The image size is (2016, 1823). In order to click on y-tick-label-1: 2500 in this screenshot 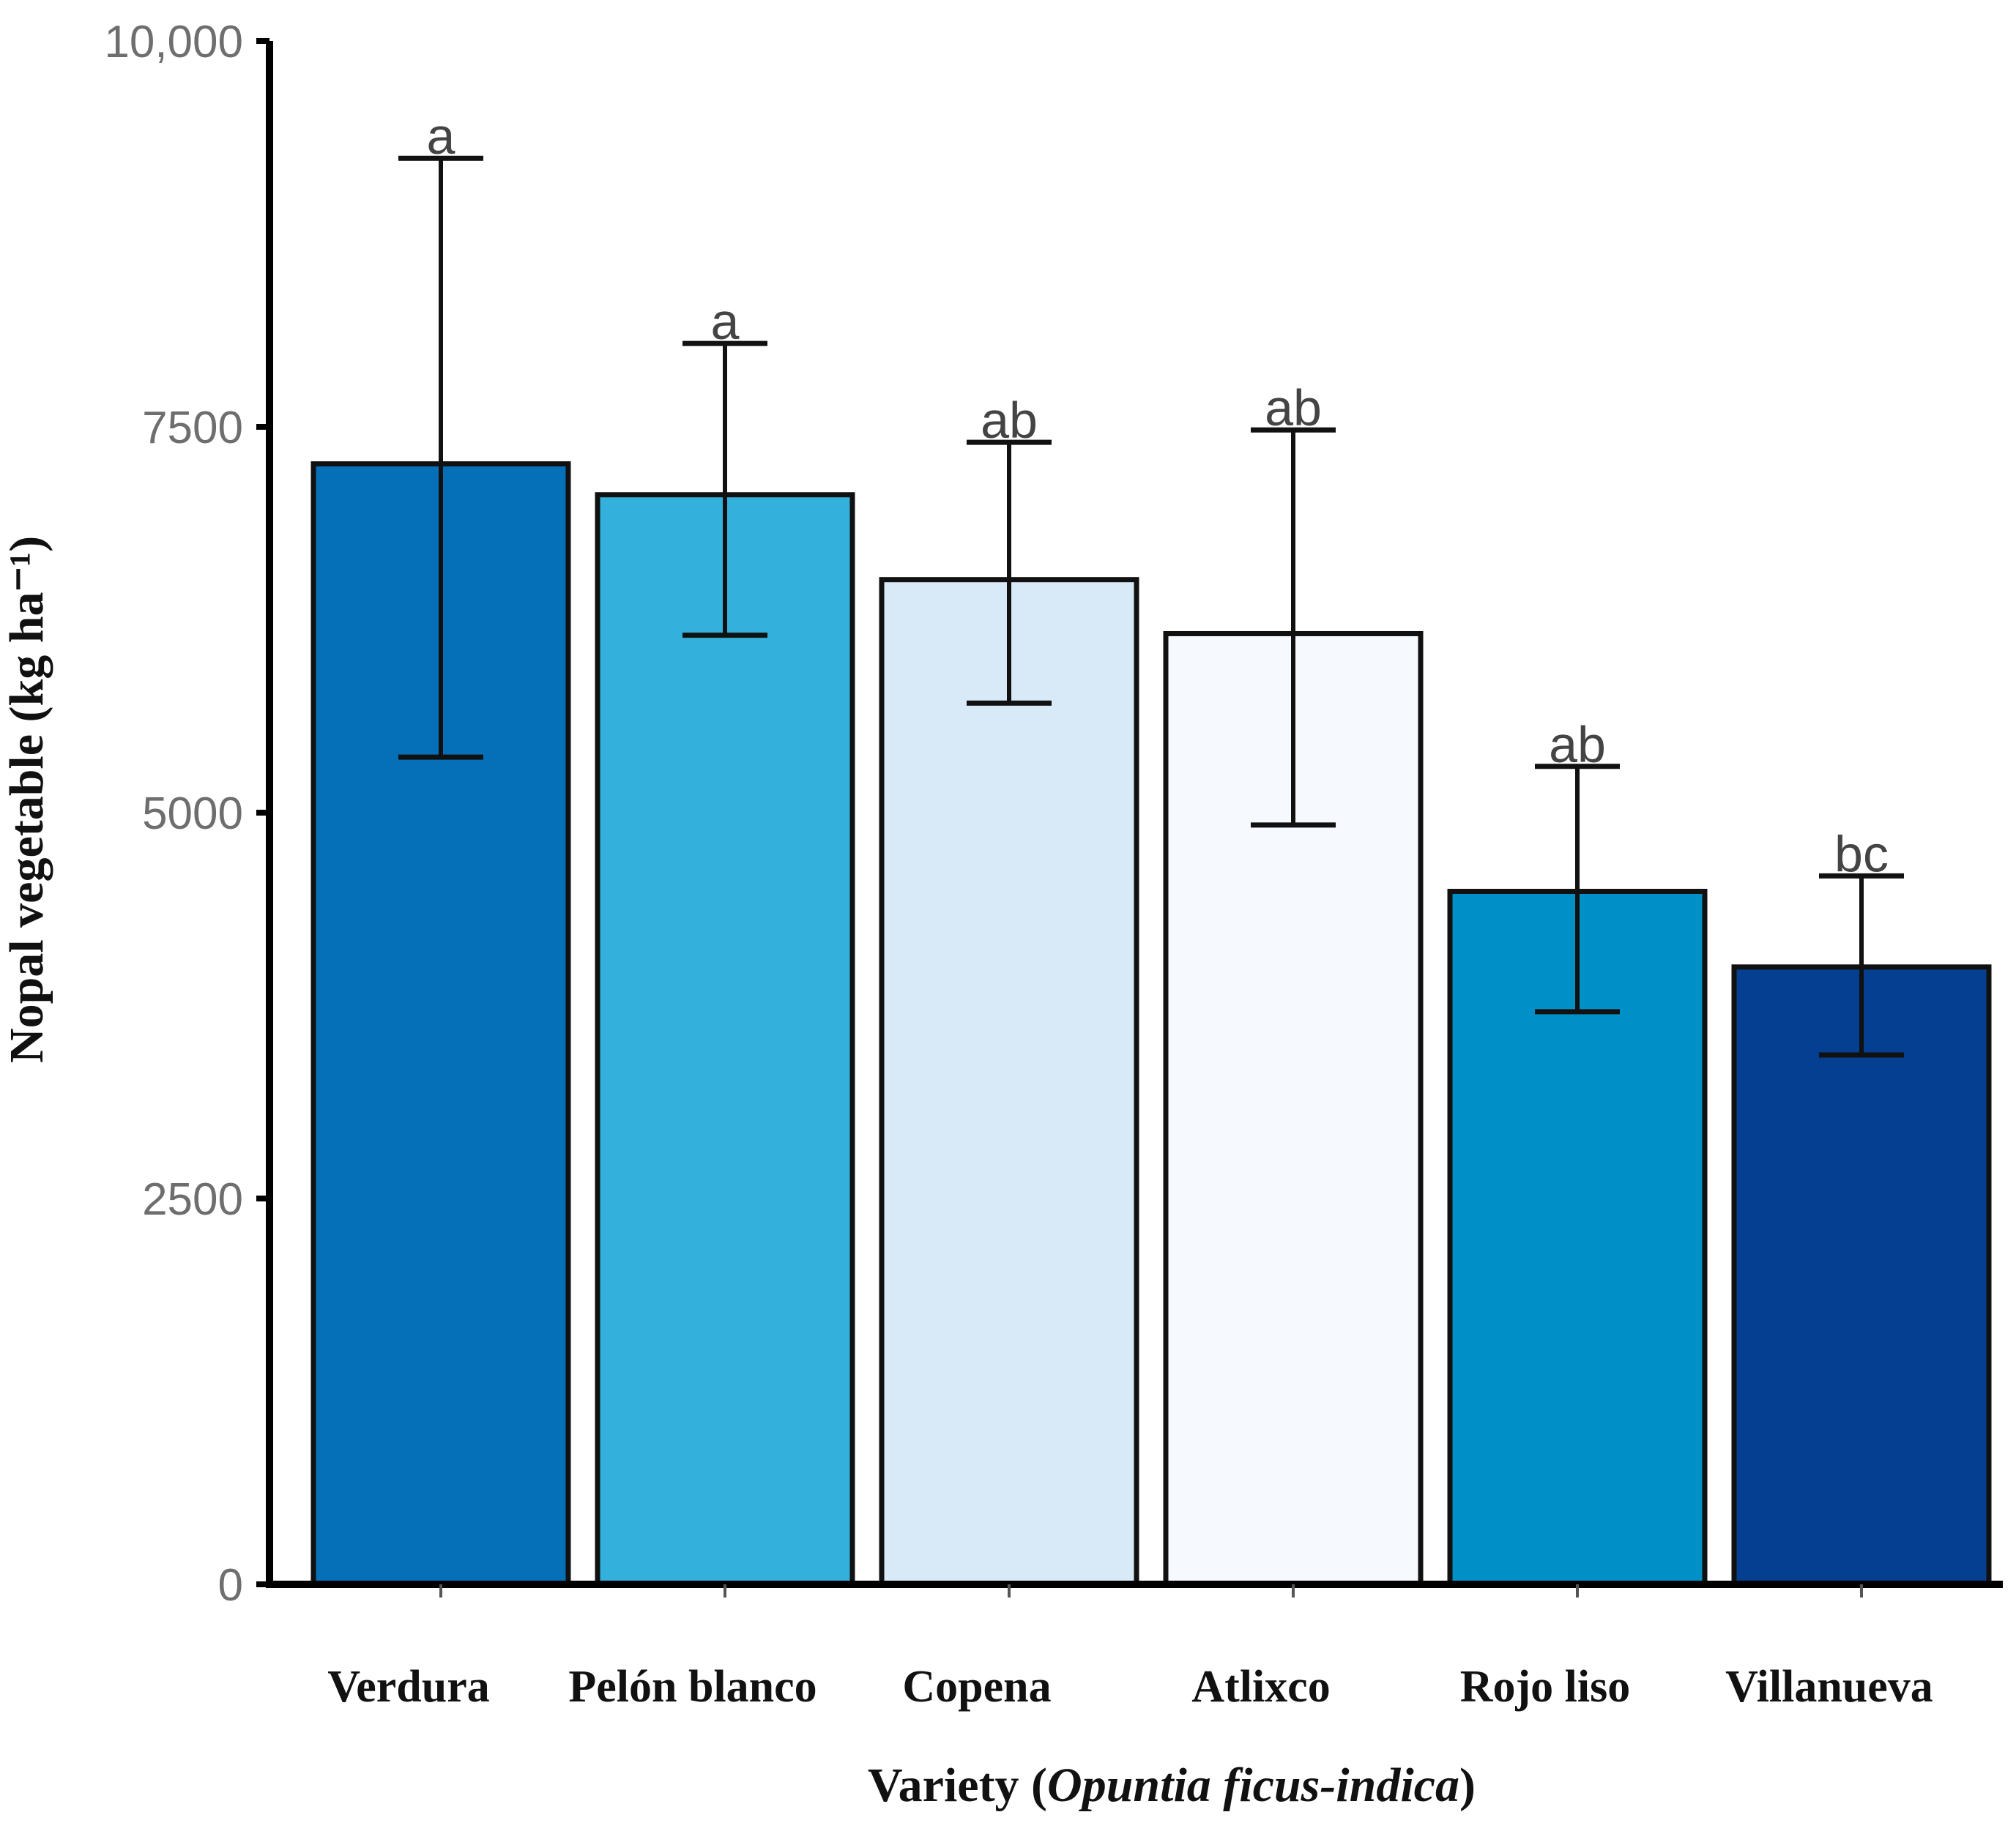, I will do `click(192, 1199)`.